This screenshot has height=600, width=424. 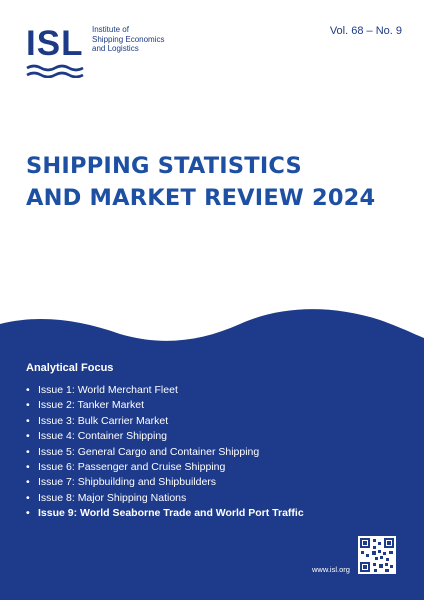 What do you see at coordinates (165, 405) in the screenshot?
I see `issue-item: Issue 2: Tanker Market` at bounding box center [165, 405].